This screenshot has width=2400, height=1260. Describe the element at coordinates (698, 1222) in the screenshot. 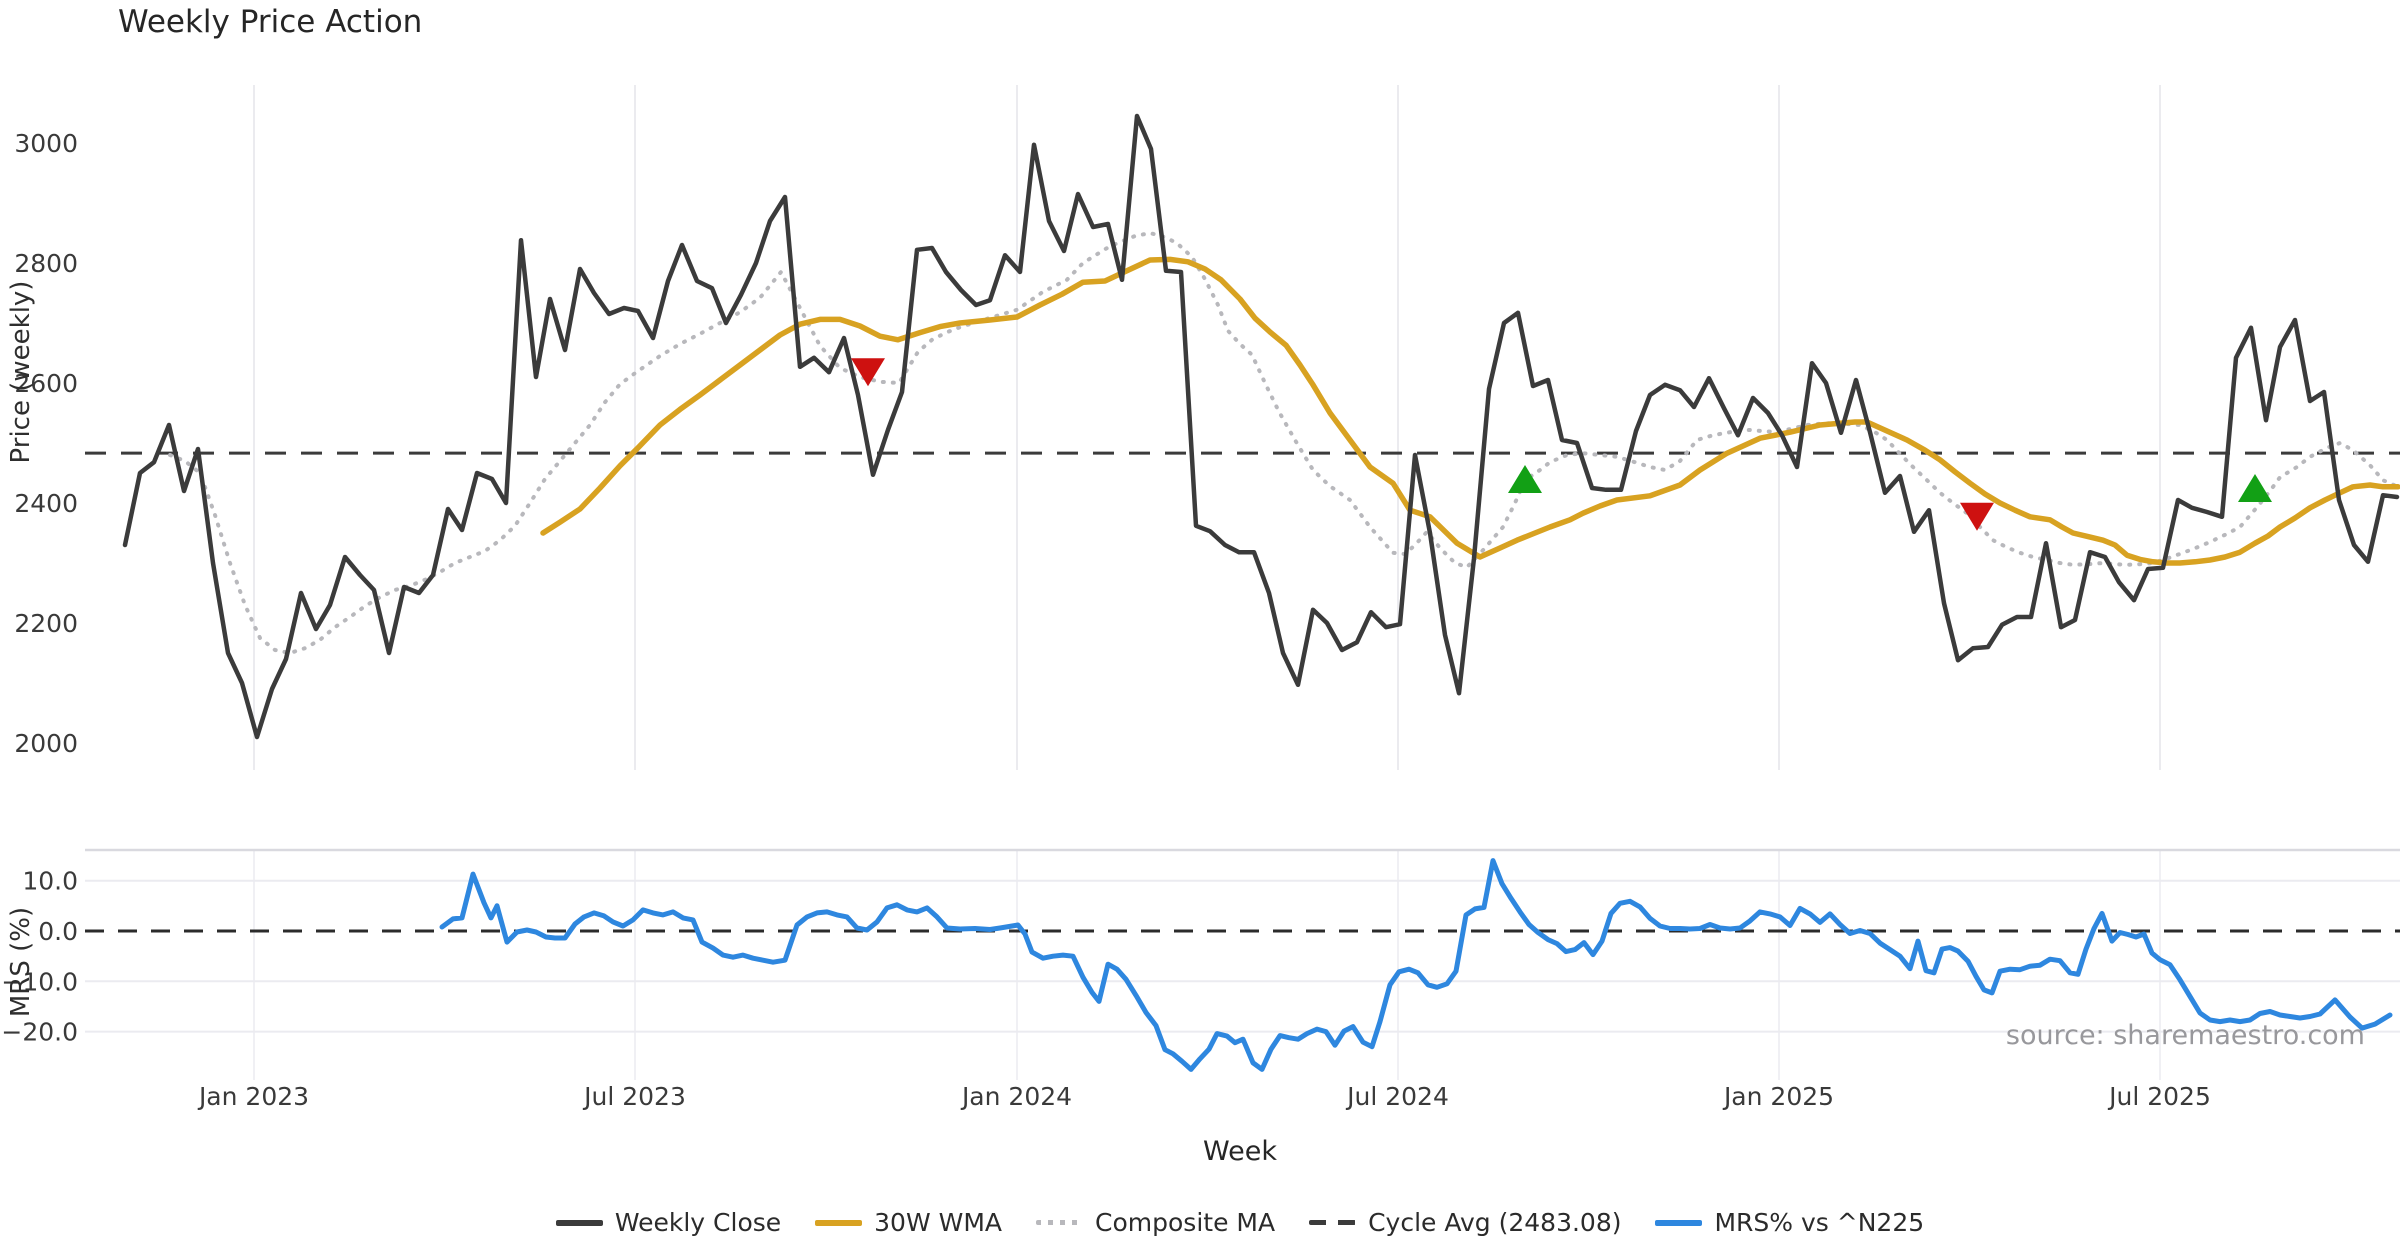

I see `legend-label: Weekly Close` at that location.